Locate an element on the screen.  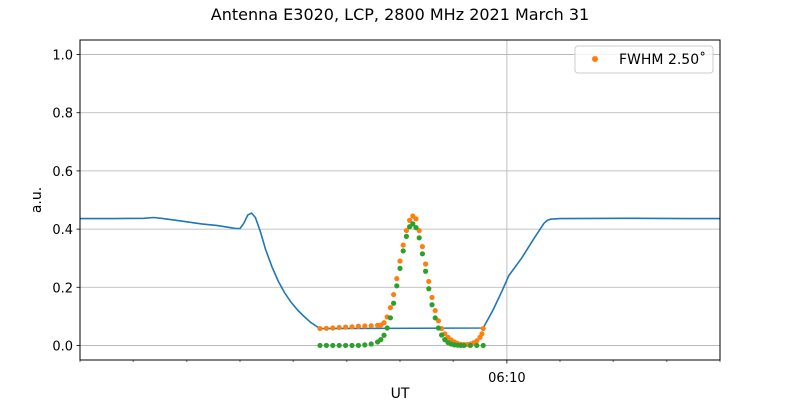
legend-marker is located at coordinates (595, 59).